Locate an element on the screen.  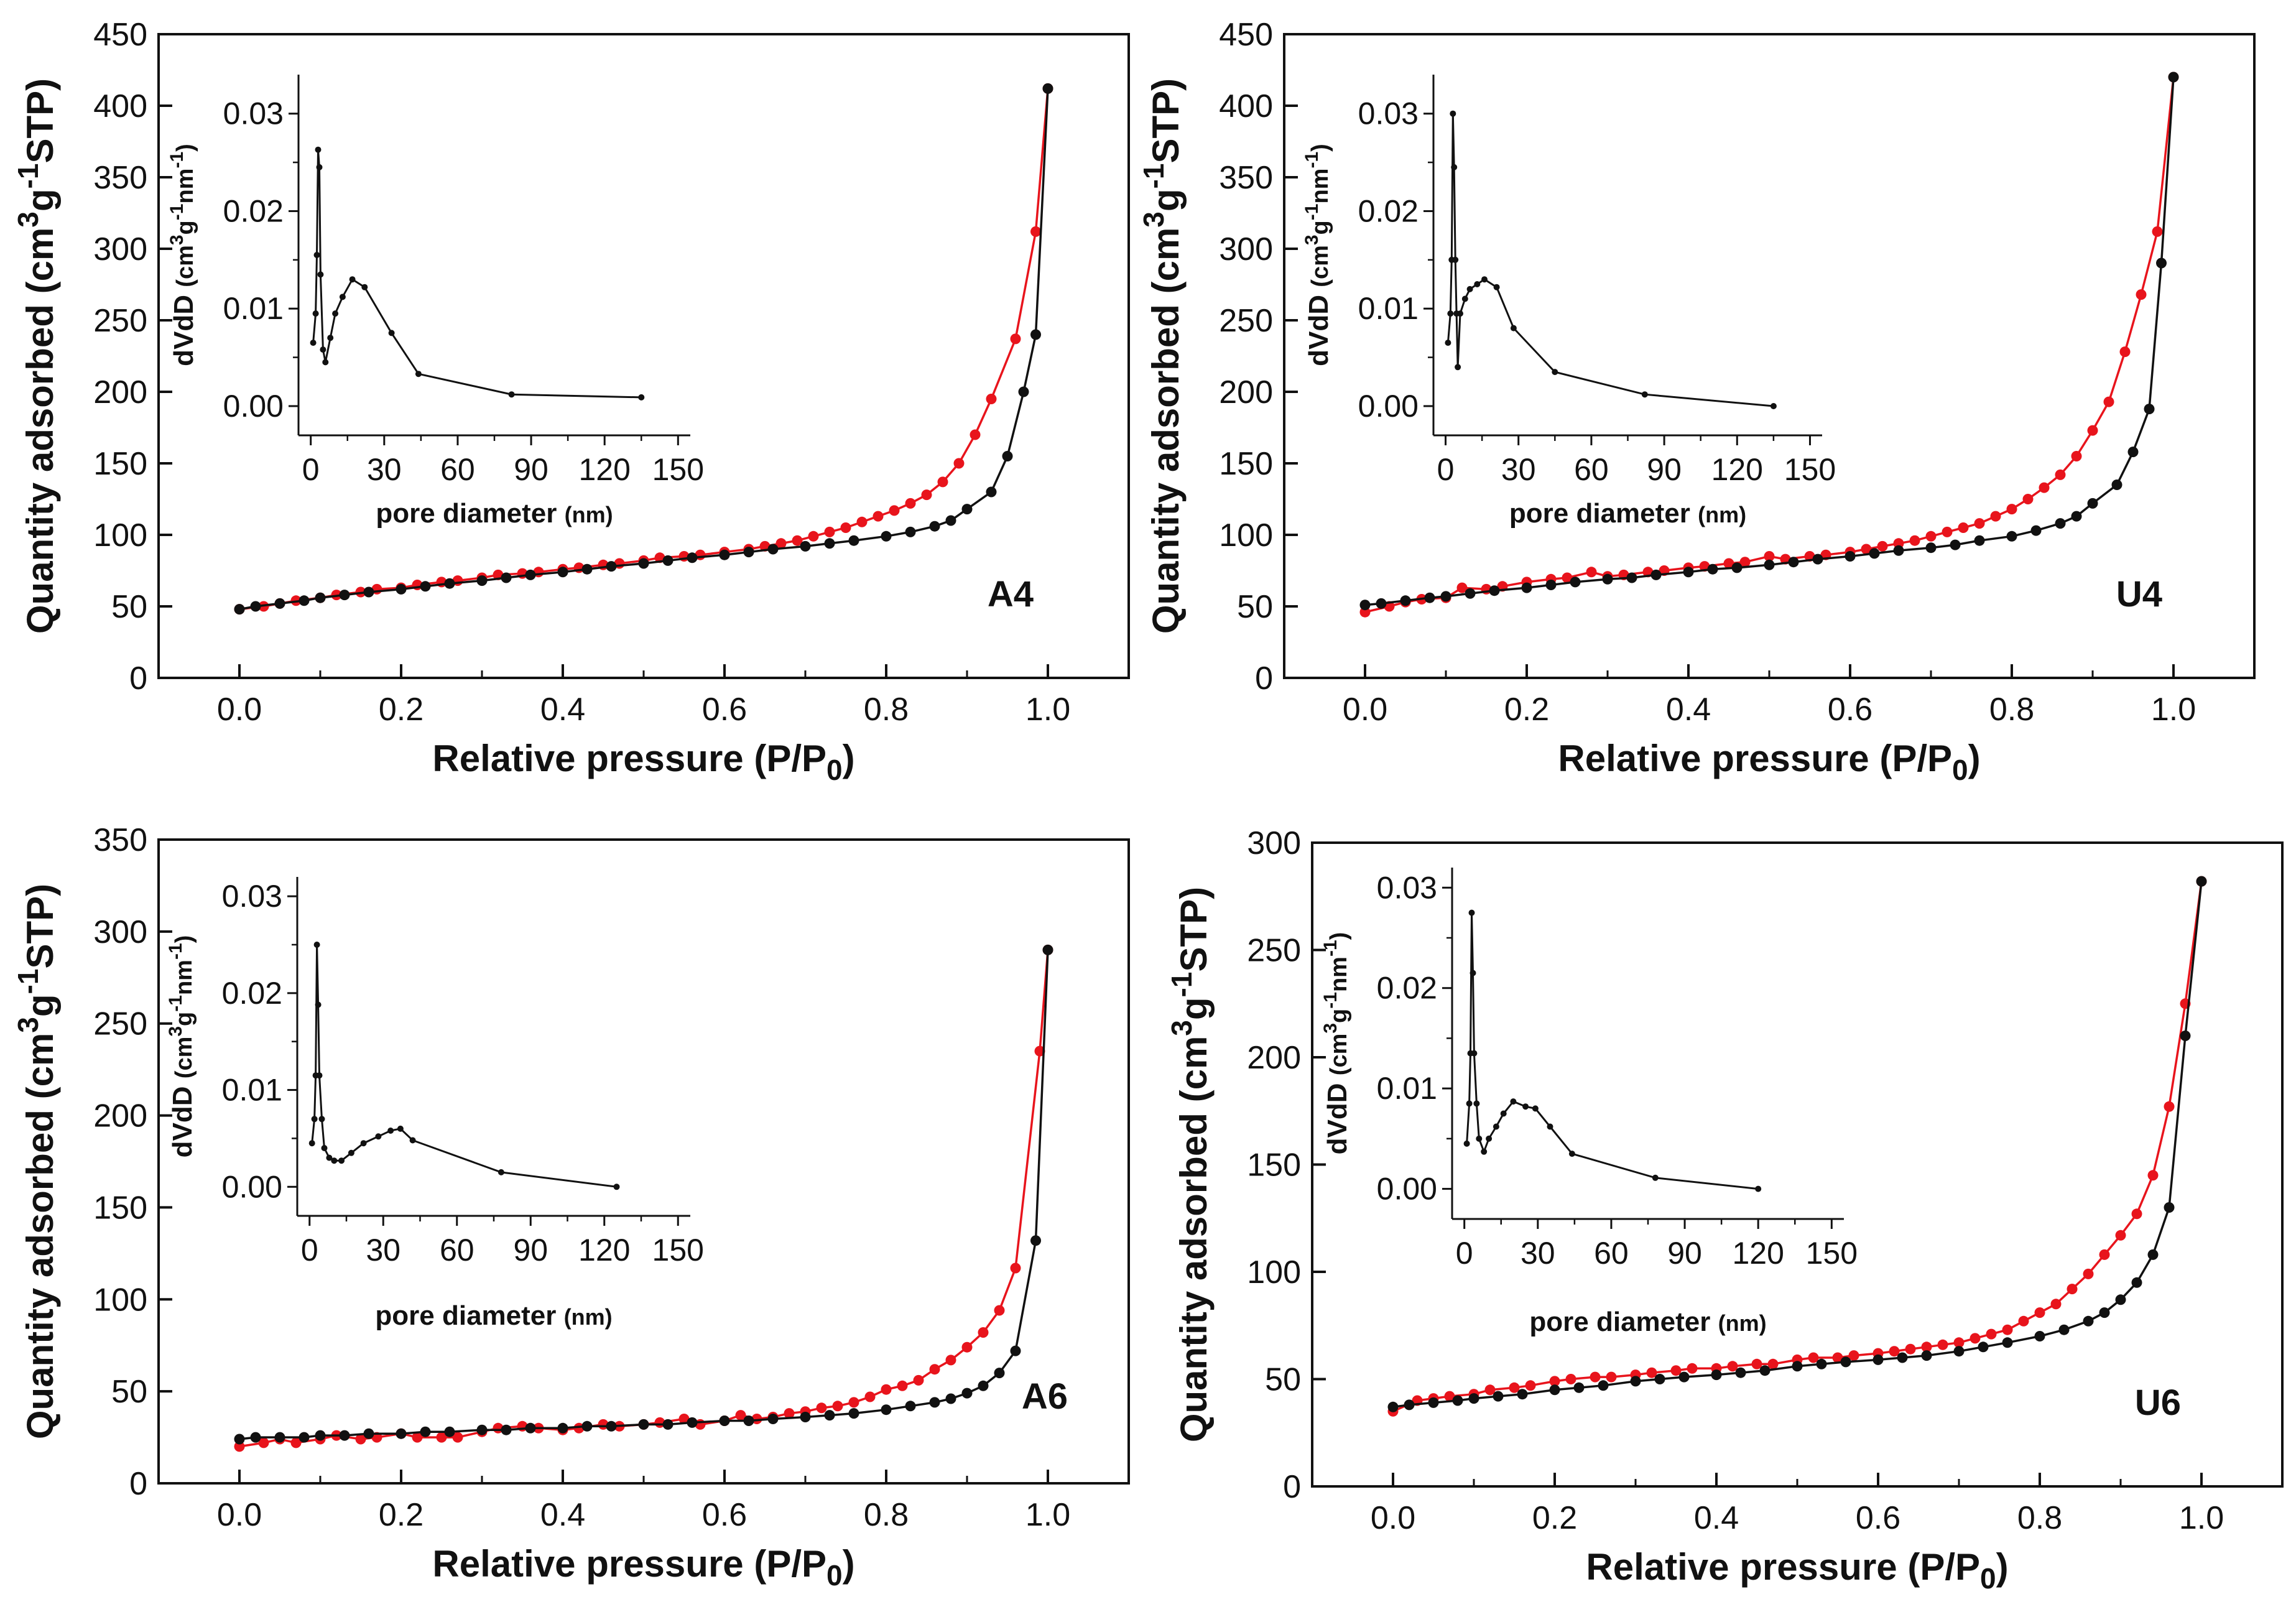
x-tick-label: 0.4 is located at coordinates (1688, 710).